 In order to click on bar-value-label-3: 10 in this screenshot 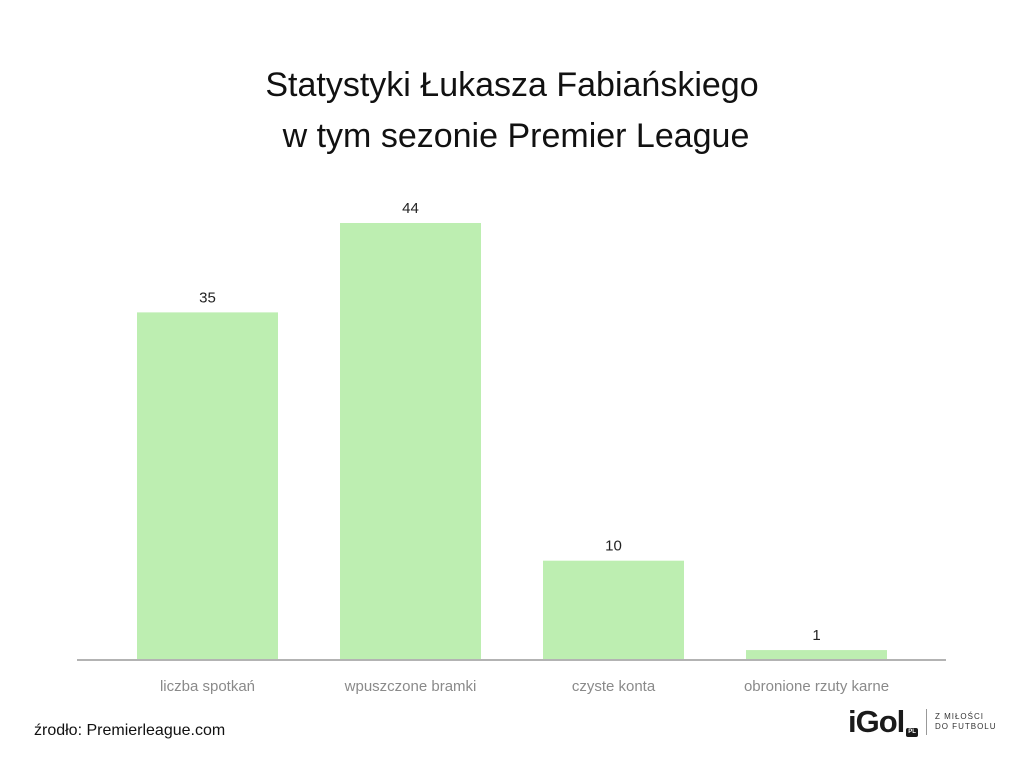, I will do `click(613, 546)`.